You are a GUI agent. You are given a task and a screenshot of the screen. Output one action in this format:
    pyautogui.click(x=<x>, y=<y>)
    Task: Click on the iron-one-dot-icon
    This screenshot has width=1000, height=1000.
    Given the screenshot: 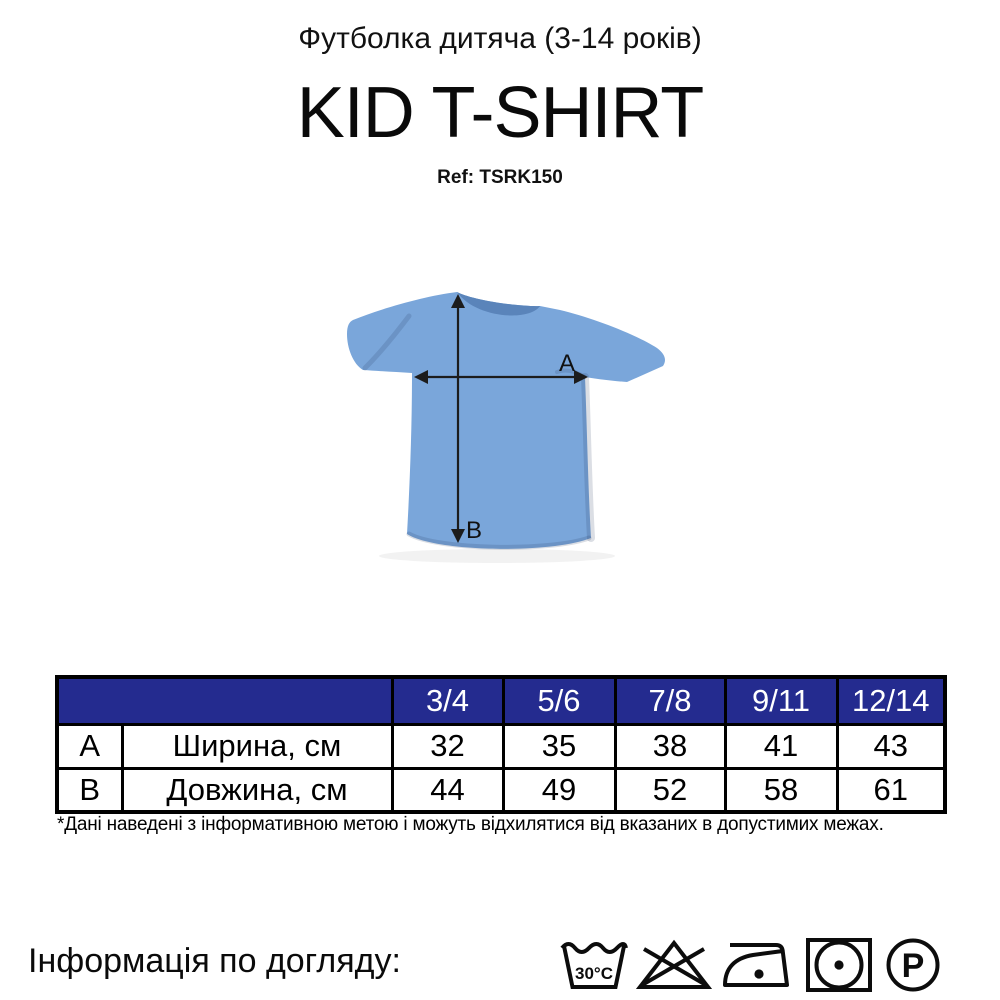 What is the action you would take?
    pyautogui.click(x=756, y=965)
    